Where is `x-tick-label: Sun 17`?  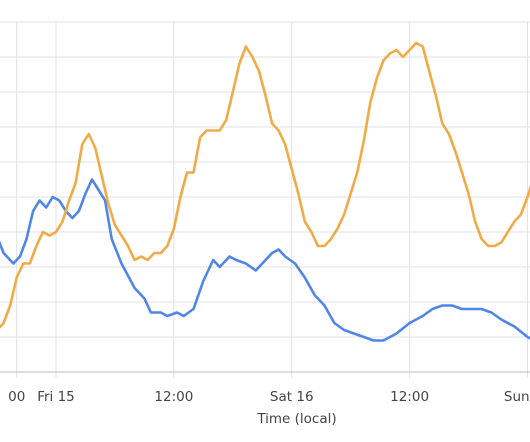 x-tick-label: Sun 17 is located at coordinates (517, 397).